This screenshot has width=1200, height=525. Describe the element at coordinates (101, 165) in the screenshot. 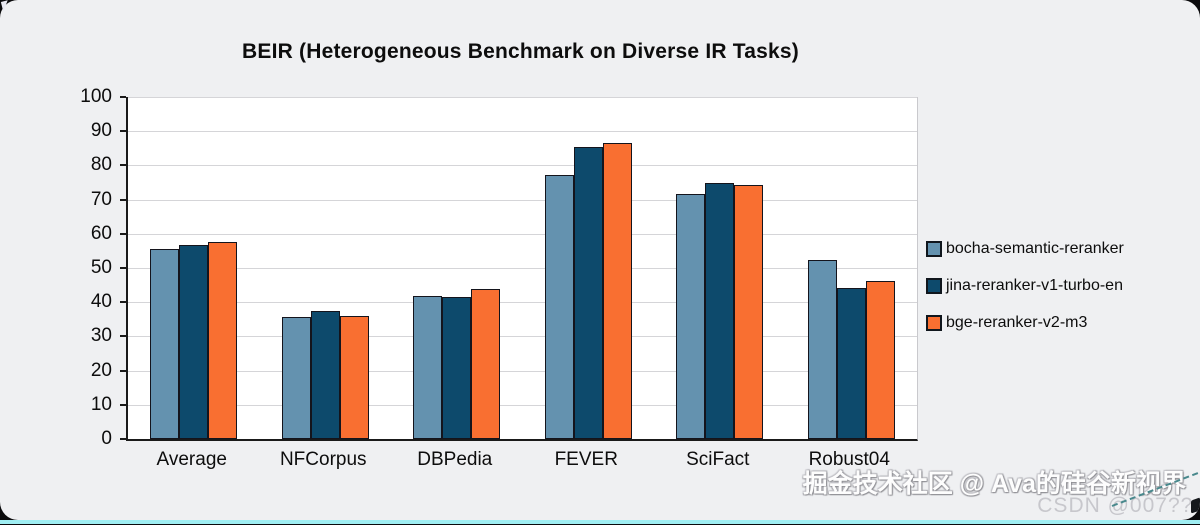

I see `y-tick-label: 80` at that location.